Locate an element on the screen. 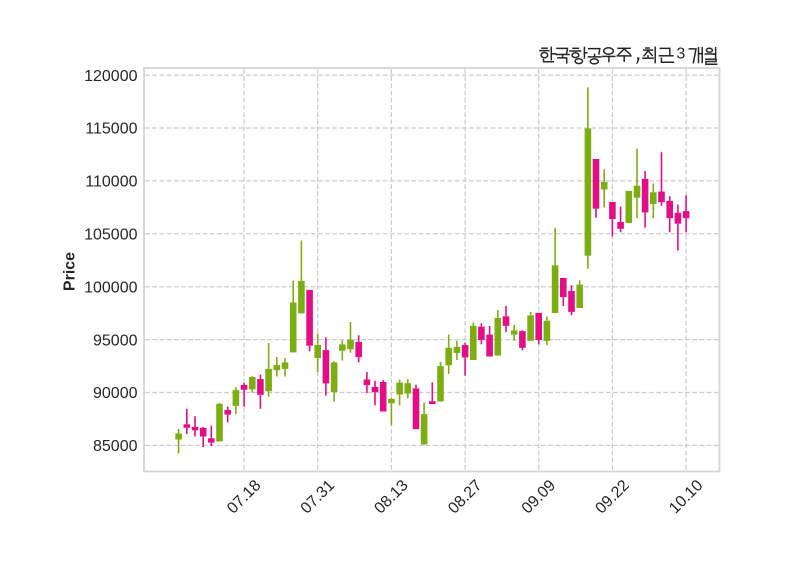 This screenshot has height=580, width=800. svg-text: 115000 is located at coordinates (111, 129).